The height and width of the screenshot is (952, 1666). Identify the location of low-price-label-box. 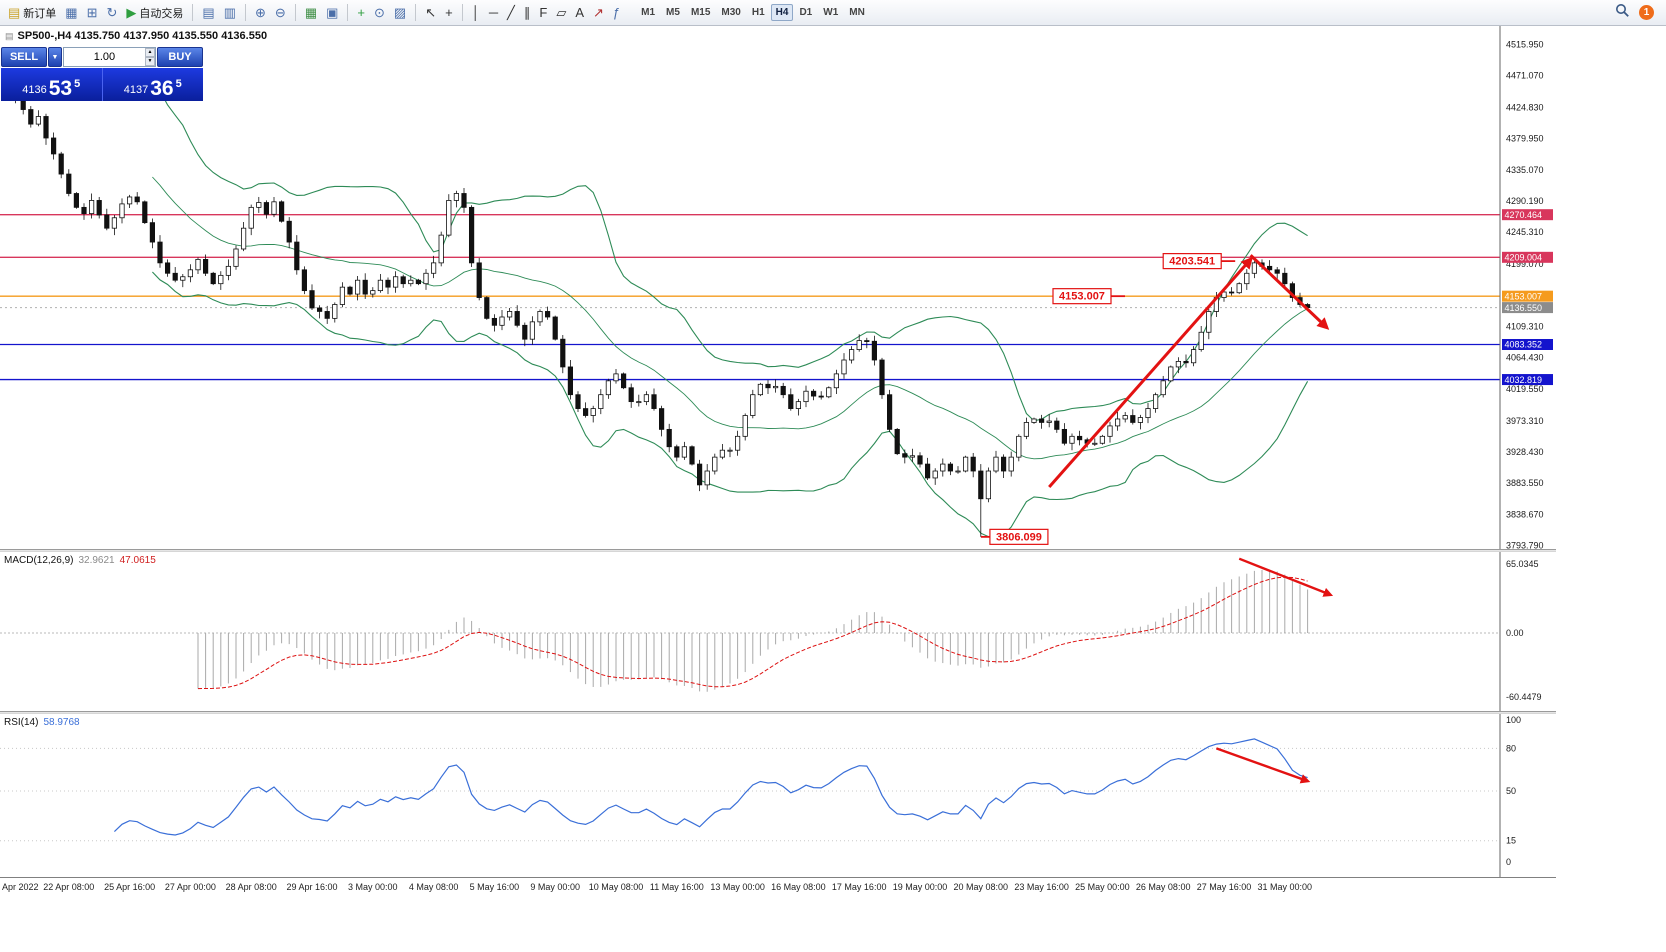
(1019, 536).